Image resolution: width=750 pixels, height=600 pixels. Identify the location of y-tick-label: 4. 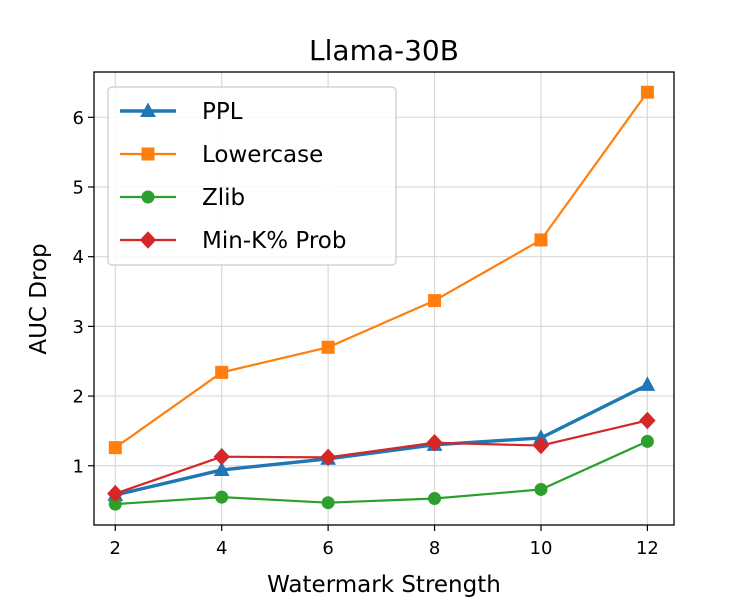
(78, 257).